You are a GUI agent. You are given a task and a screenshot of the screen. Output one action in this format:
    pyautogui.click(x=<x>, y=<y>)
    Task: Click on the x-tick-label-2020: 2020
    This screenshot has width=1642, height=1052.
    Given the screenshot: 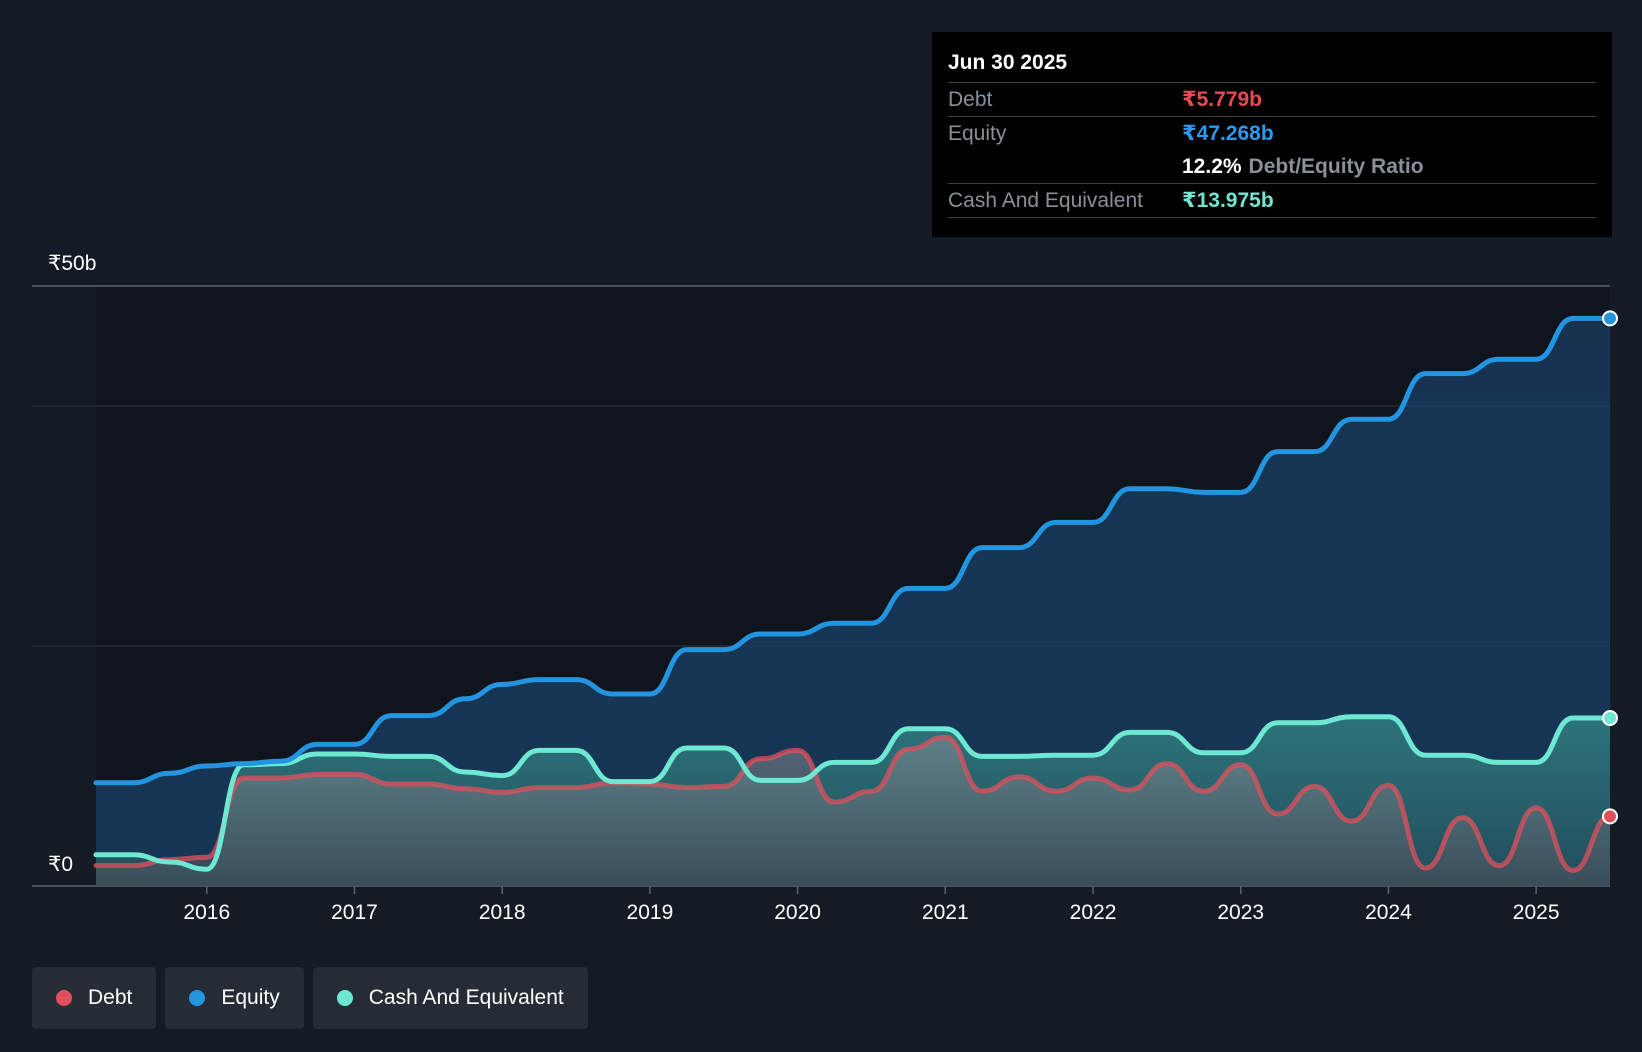 What is the action you would take?
    pyautogui.click(x=797, y=912)
    